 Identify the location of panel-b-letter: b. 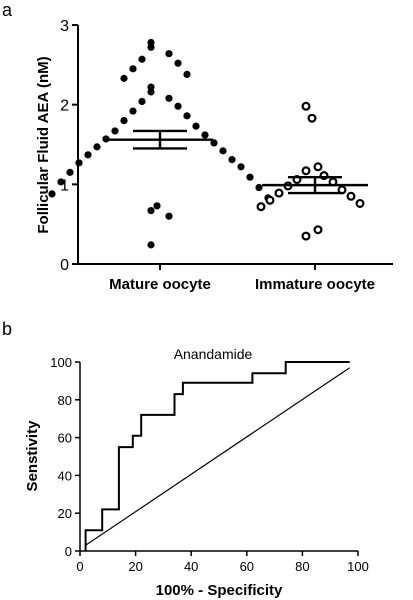
(7, 329).